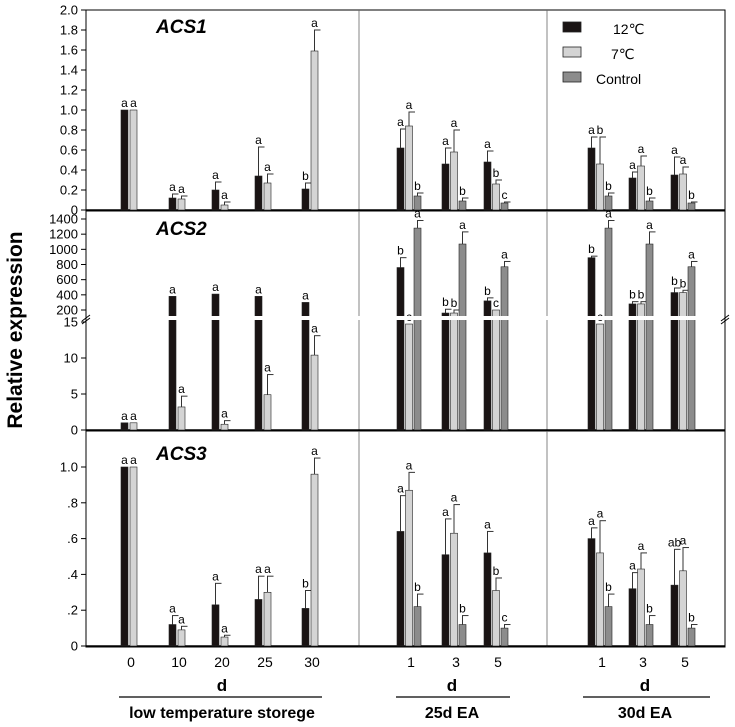 The image size is (735, 727). What do you see at coordinates (675, 542) in the screenshot?
I see `significance-letter: ab` at bounding box center [675, 542].